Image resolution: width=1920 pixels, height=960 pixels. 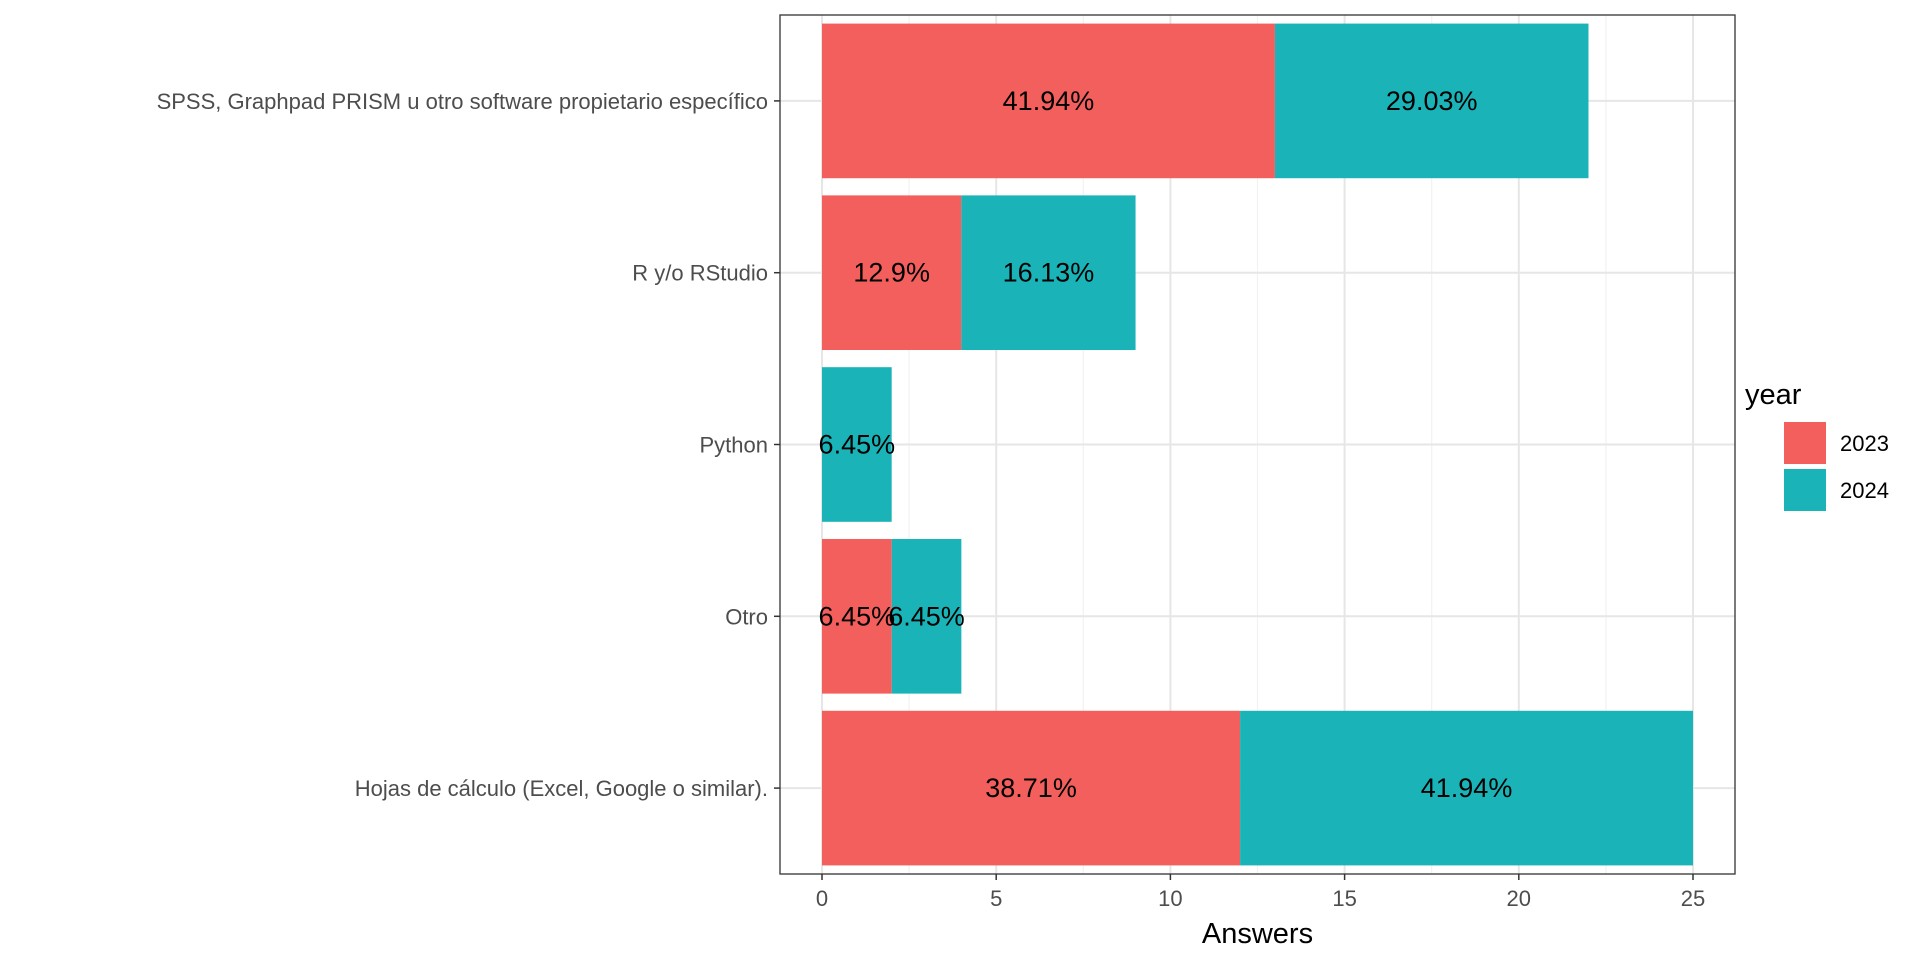 I want to click on legend-label: 2023, so click(x=1864, y=443).